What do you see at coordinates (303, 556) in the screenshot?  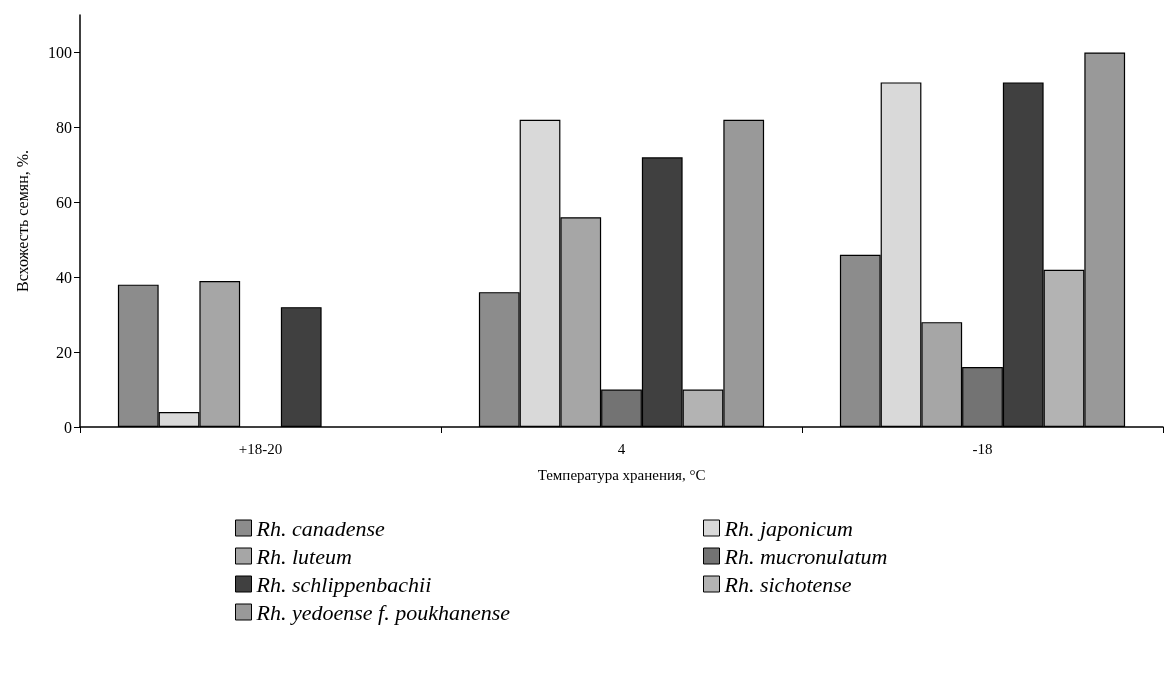 I see `legend-label: Rh. luteum` at bounding box center [303, 556].